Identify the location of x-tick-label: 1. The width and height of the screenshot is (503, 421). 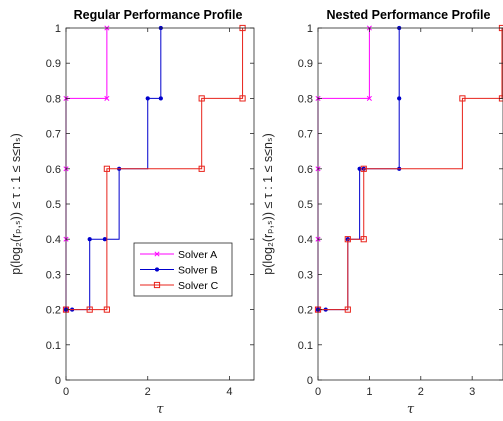
(369, 392).